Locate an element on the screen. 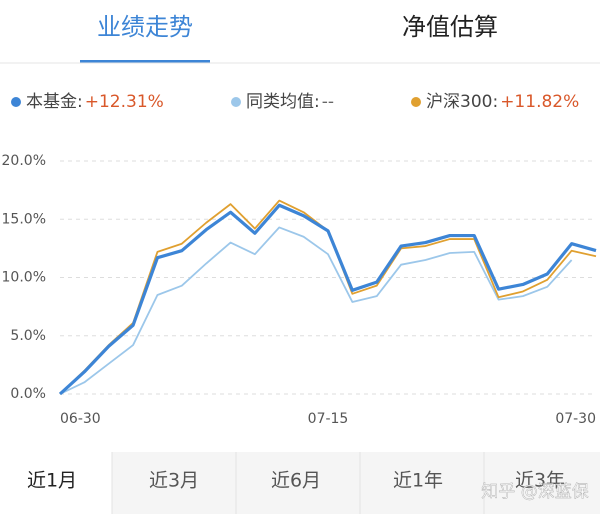 The width and height of the screenshot is (600, 514). x-tick-label: 06-30 is located at coordinates (80, 419).